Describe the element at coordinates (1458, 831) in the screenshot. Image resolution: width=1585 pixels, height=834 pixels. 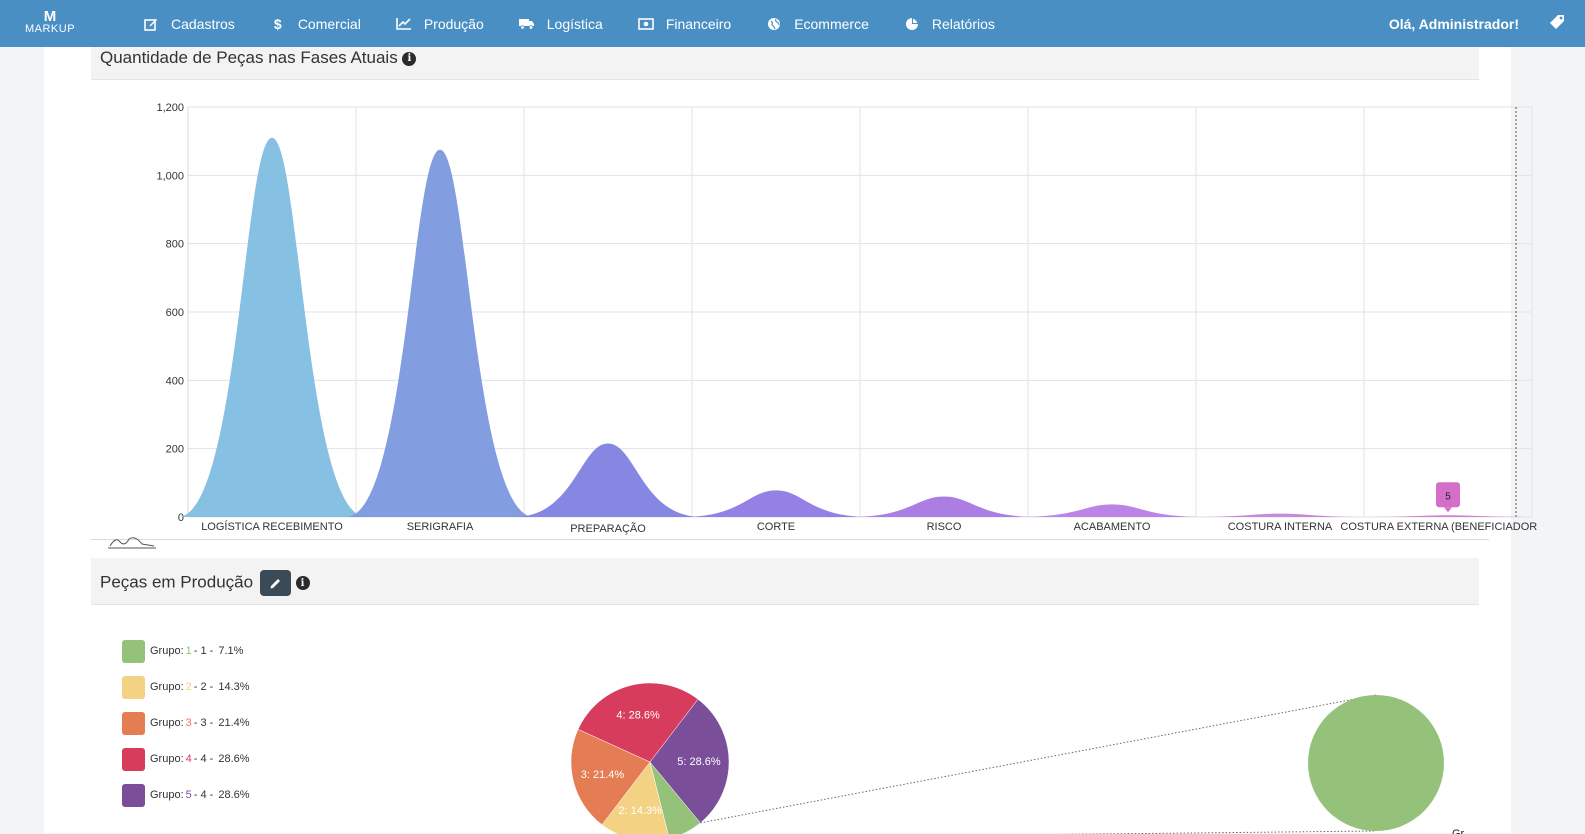
I see `detail-label: Gr` at that location.